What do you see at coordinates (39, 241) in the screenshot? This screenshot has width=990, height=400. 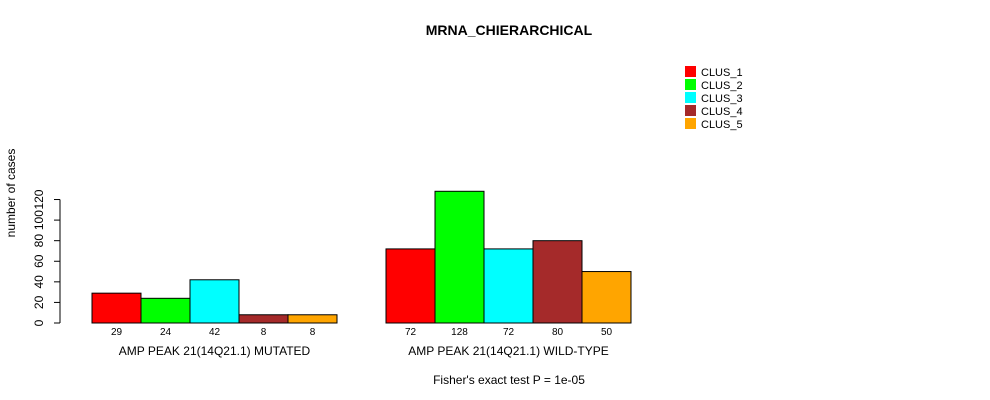 I see `y-tick-label: 80` at bounding box center [39, 241].